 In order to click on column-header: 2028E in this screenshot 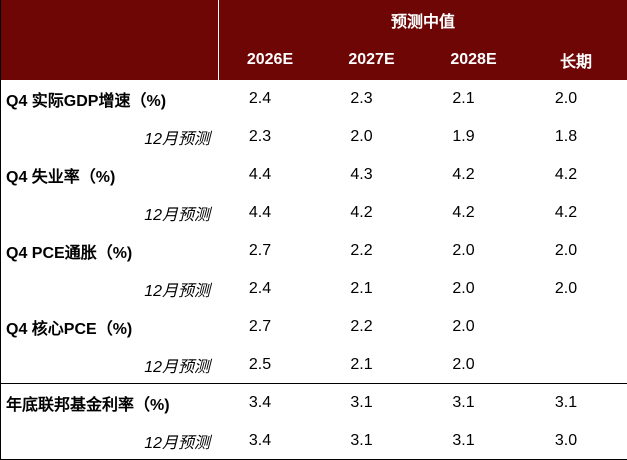, I will do `click(473, 60)`.